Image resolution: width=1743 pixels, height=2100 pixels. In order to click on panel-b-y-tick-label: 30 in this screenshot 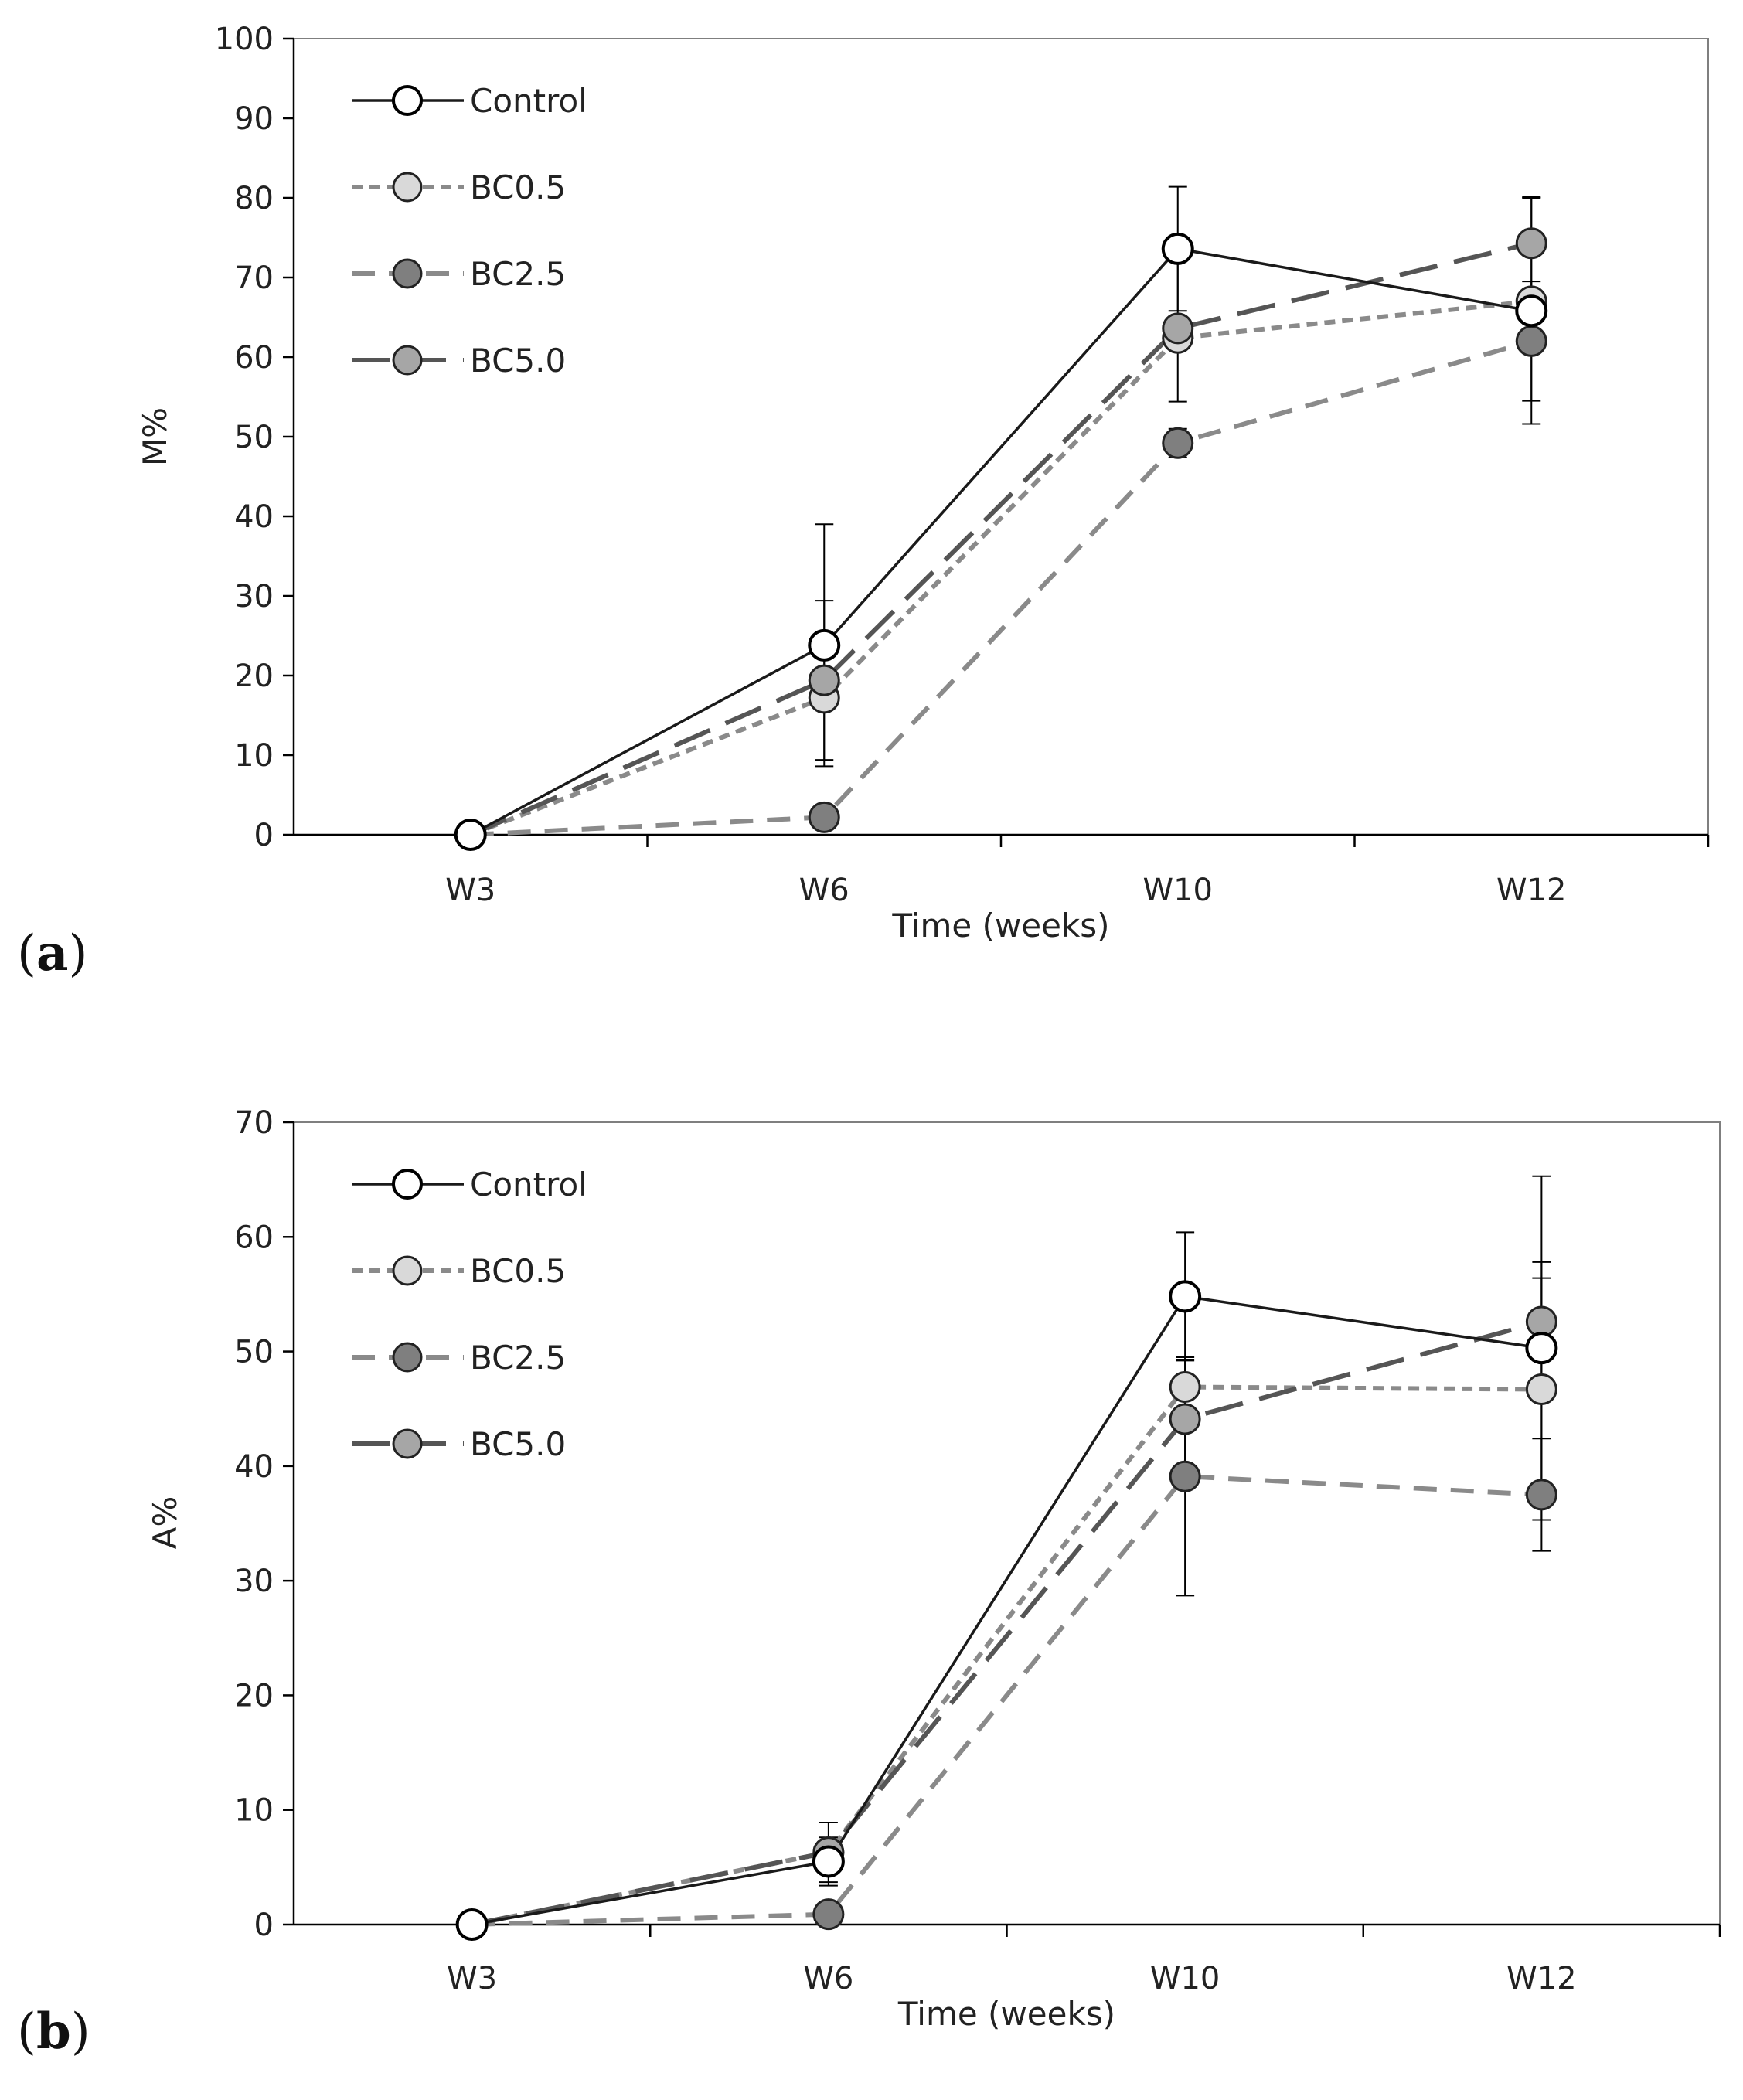, I will do `click(254, 1581)`.